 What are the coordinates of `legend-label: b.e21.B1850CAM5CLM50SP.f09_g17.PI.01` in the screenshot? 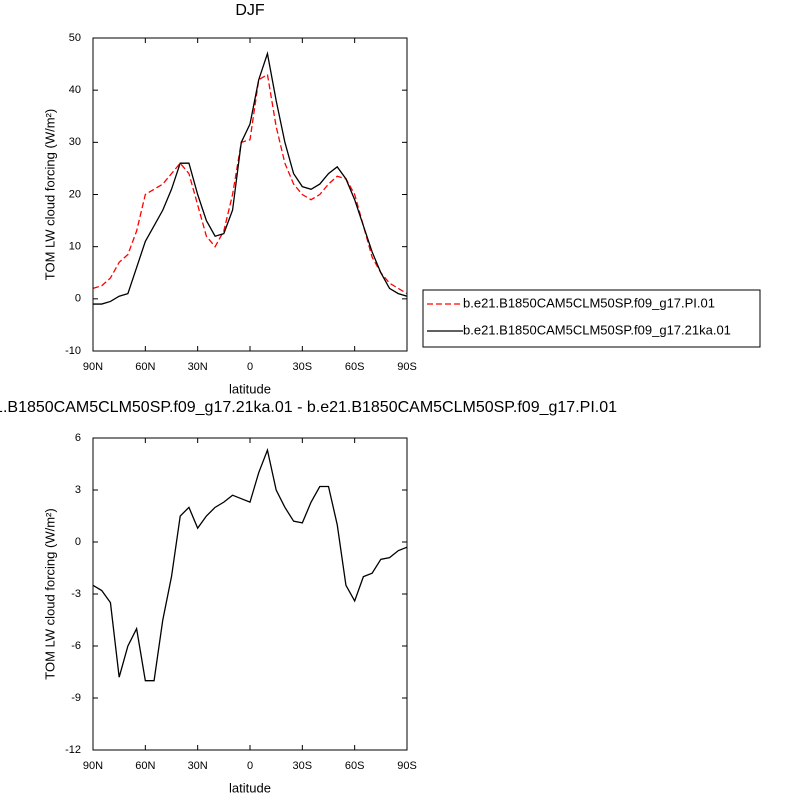 It's located at (589, 302).